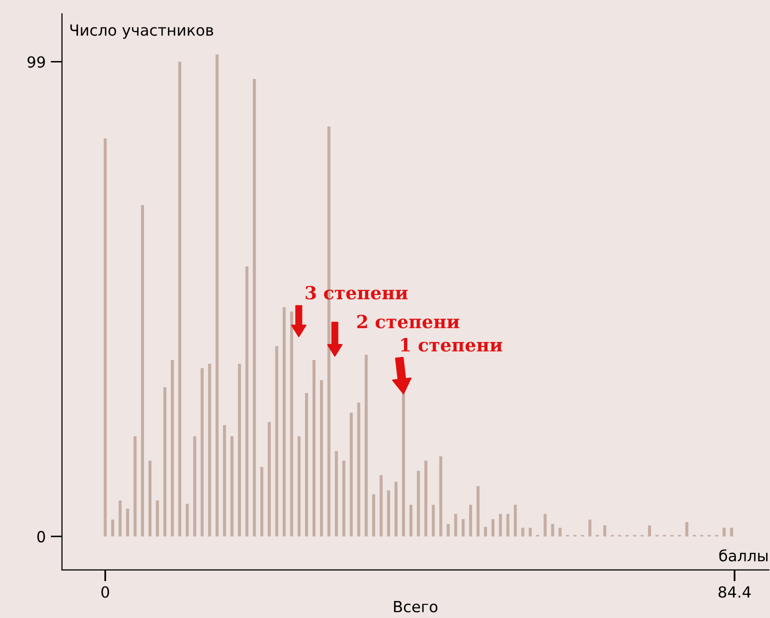 This screenshot has height=618, width=770. I want to click on annotation: 1 степени, so click(451, 345).